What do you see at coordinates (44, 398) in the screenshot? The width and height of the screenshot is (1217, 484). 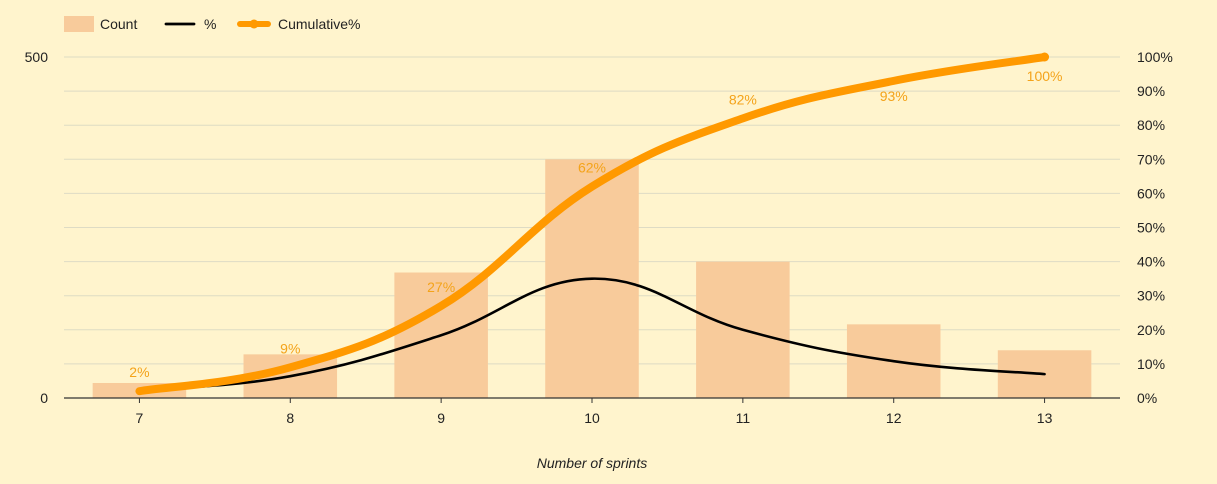 I see `y-tick-label: 0` at bounding box center [44, 398].